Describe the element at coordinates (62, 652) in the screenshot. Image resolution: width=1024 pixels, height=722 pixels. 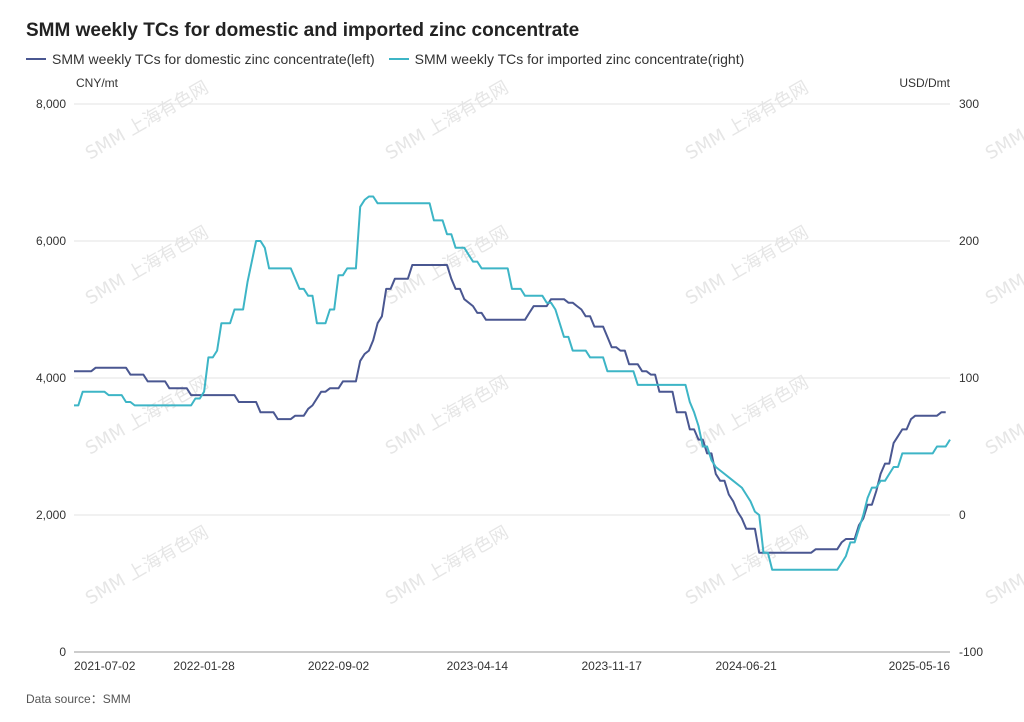
I see `y-left-tick-label: 0` at that location.